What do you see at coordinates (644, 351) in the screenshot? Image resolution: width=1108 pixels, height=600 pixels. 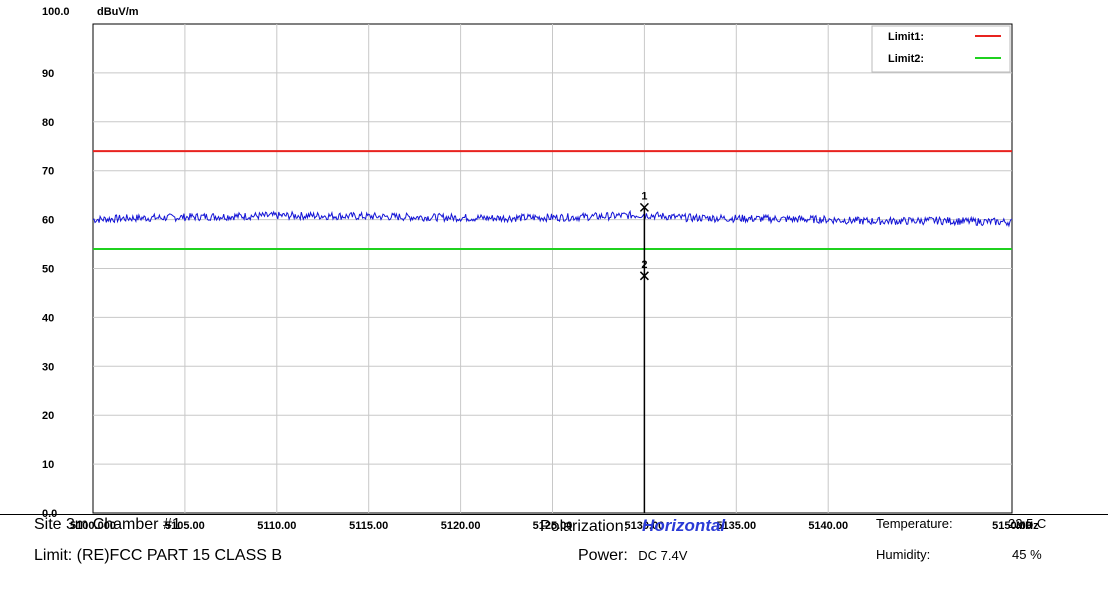 I see `markers: 12` at bounding box center [644, 351].